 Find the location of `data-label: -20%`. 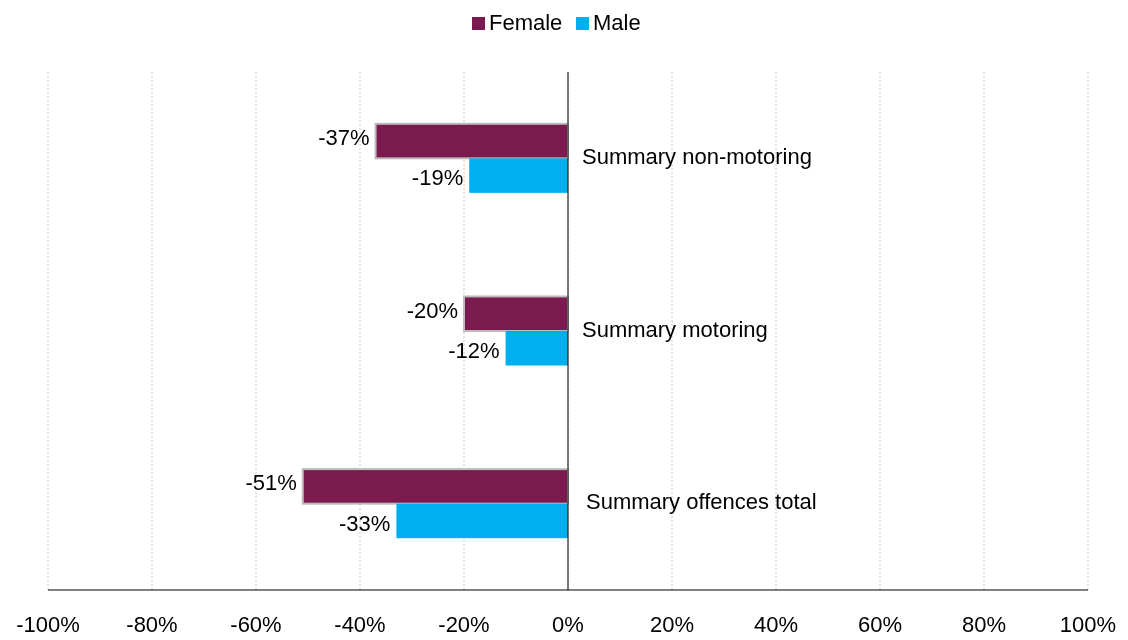

data-label: -20% is located at coordinates (432, 310).